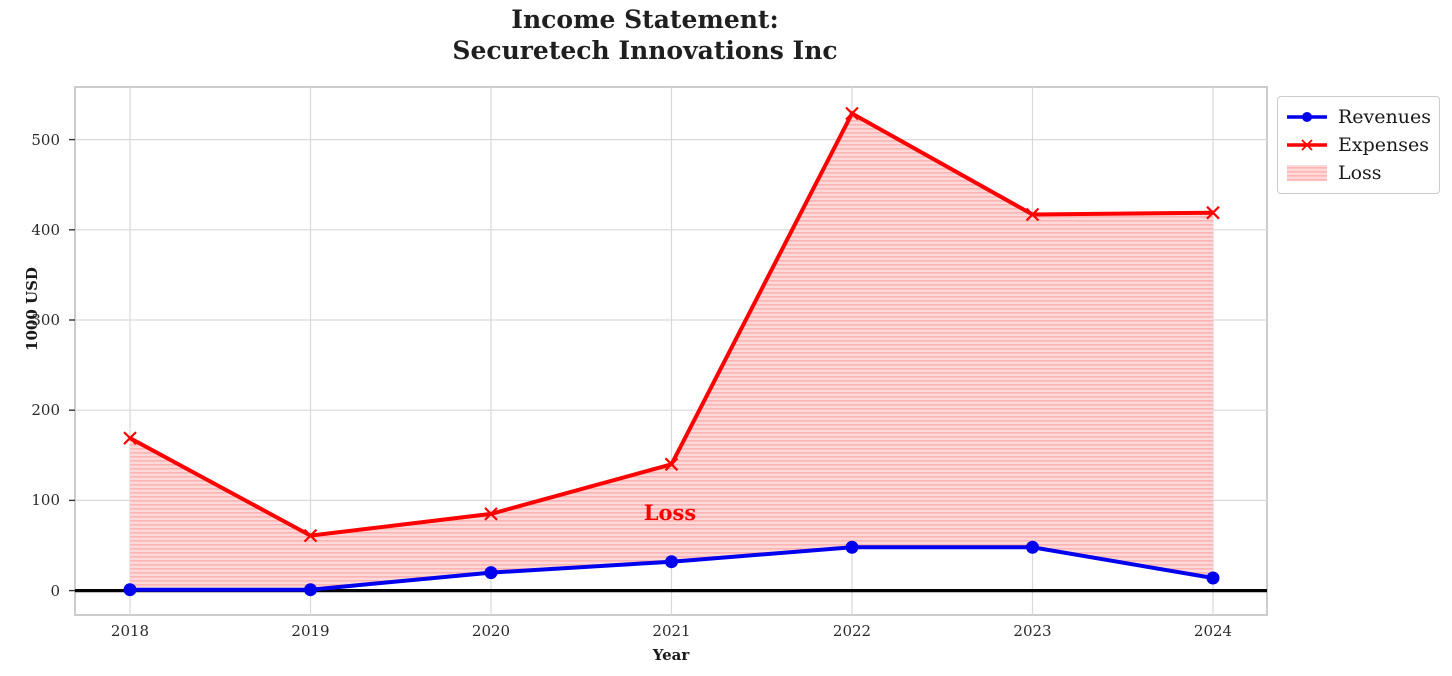 The width and height of the screenshot is (1452, 676). I want to click on x-tick-label-2018: 2018, so click(130, 631).